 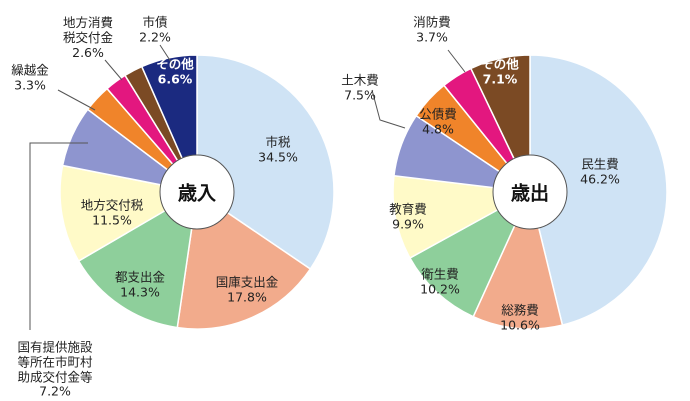 I want to click on category-name: 消防費, so click(x=432, y=22).